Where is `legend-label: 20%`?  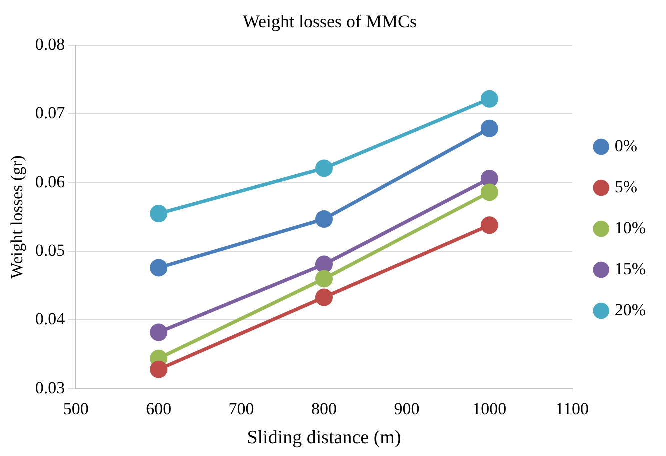 legend-label: 20% is located at coordinates (630, 310).